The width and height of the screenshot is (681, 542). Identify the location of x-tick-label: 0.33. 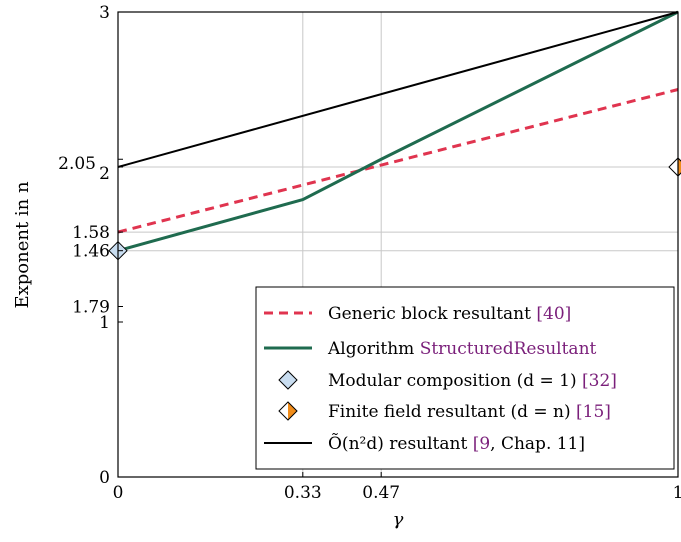
(303, 493).